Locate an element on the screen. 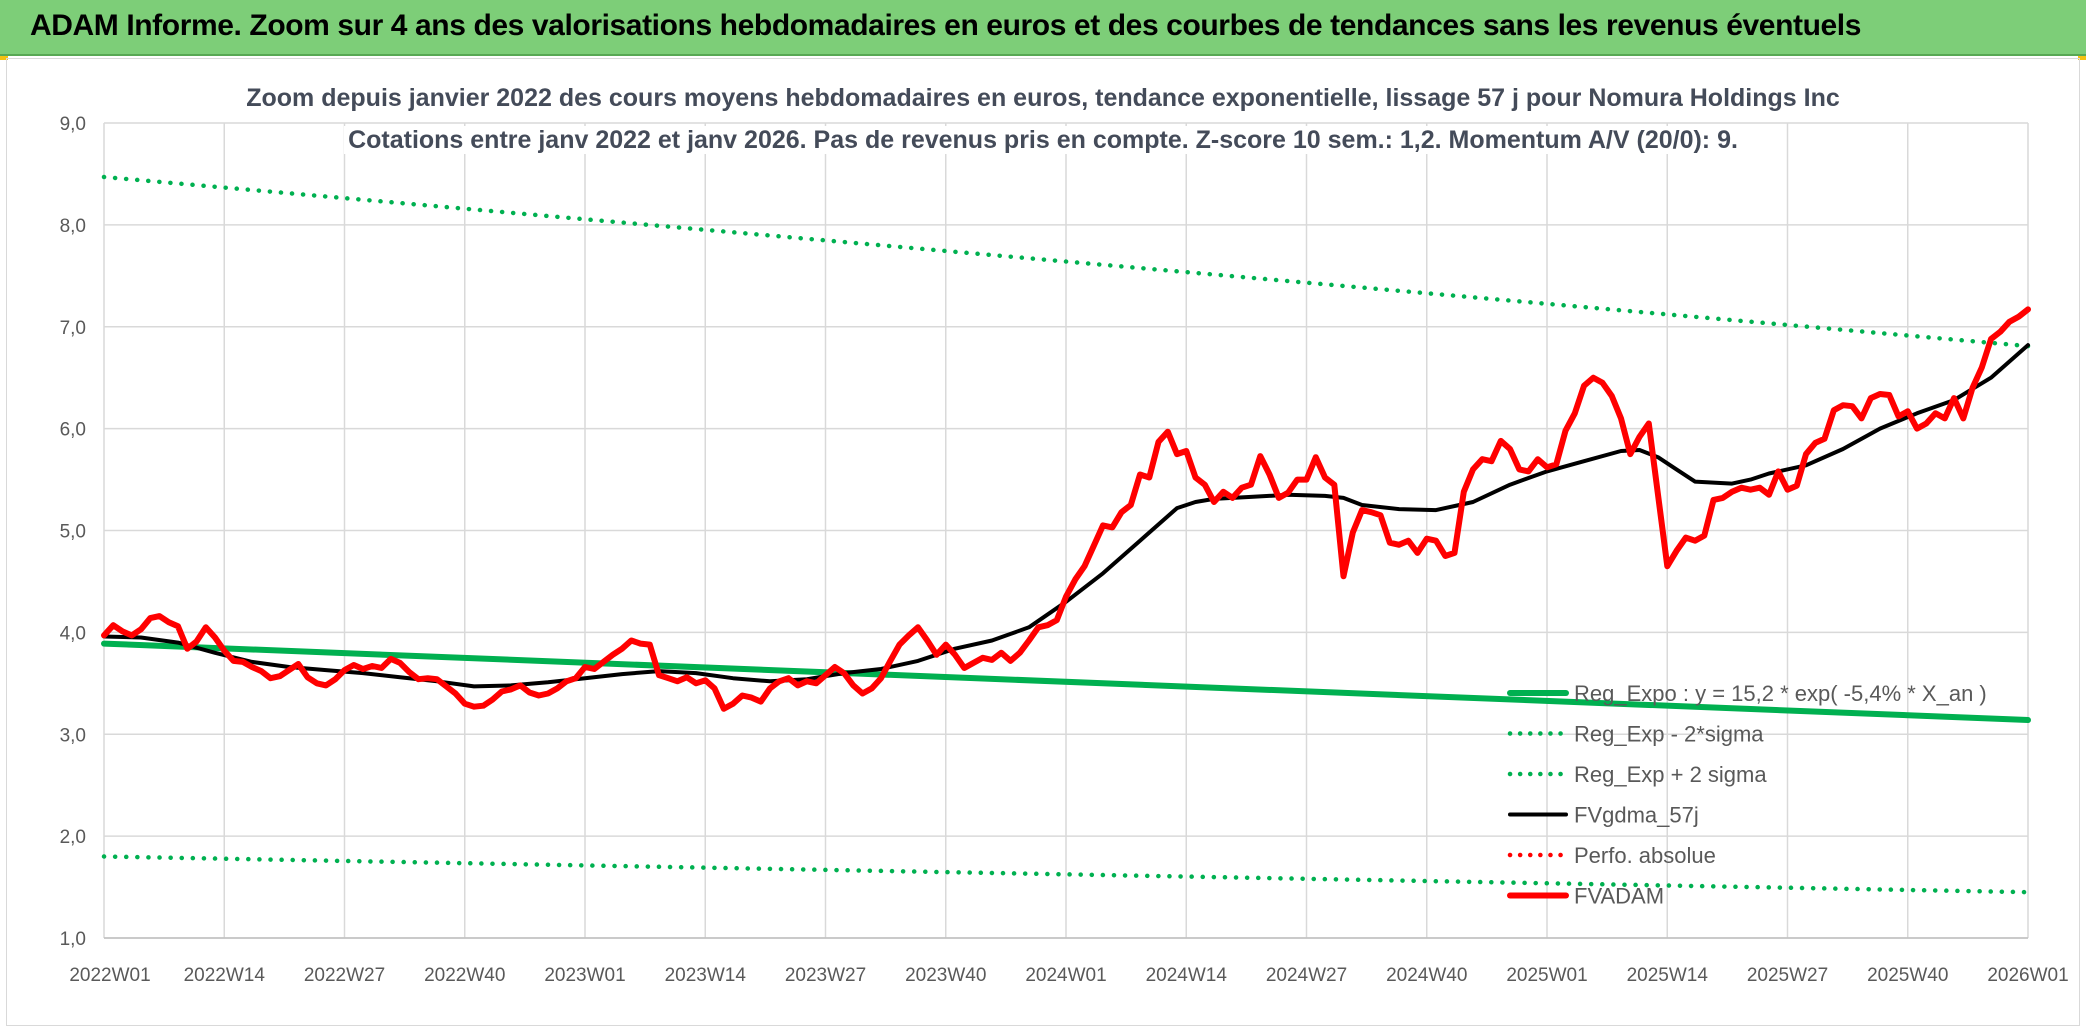  legend-label-5: FVADAM is located at coordinates (1619, 896).